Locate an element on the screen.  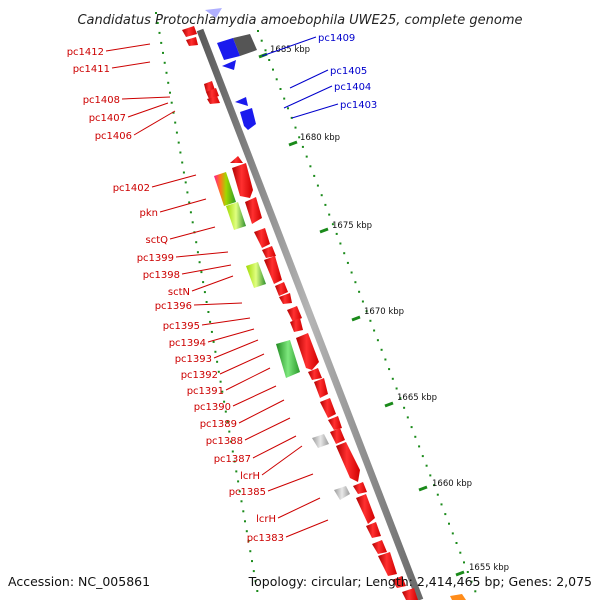
gene-label: pc1406 is located at coordinates (113, 136).